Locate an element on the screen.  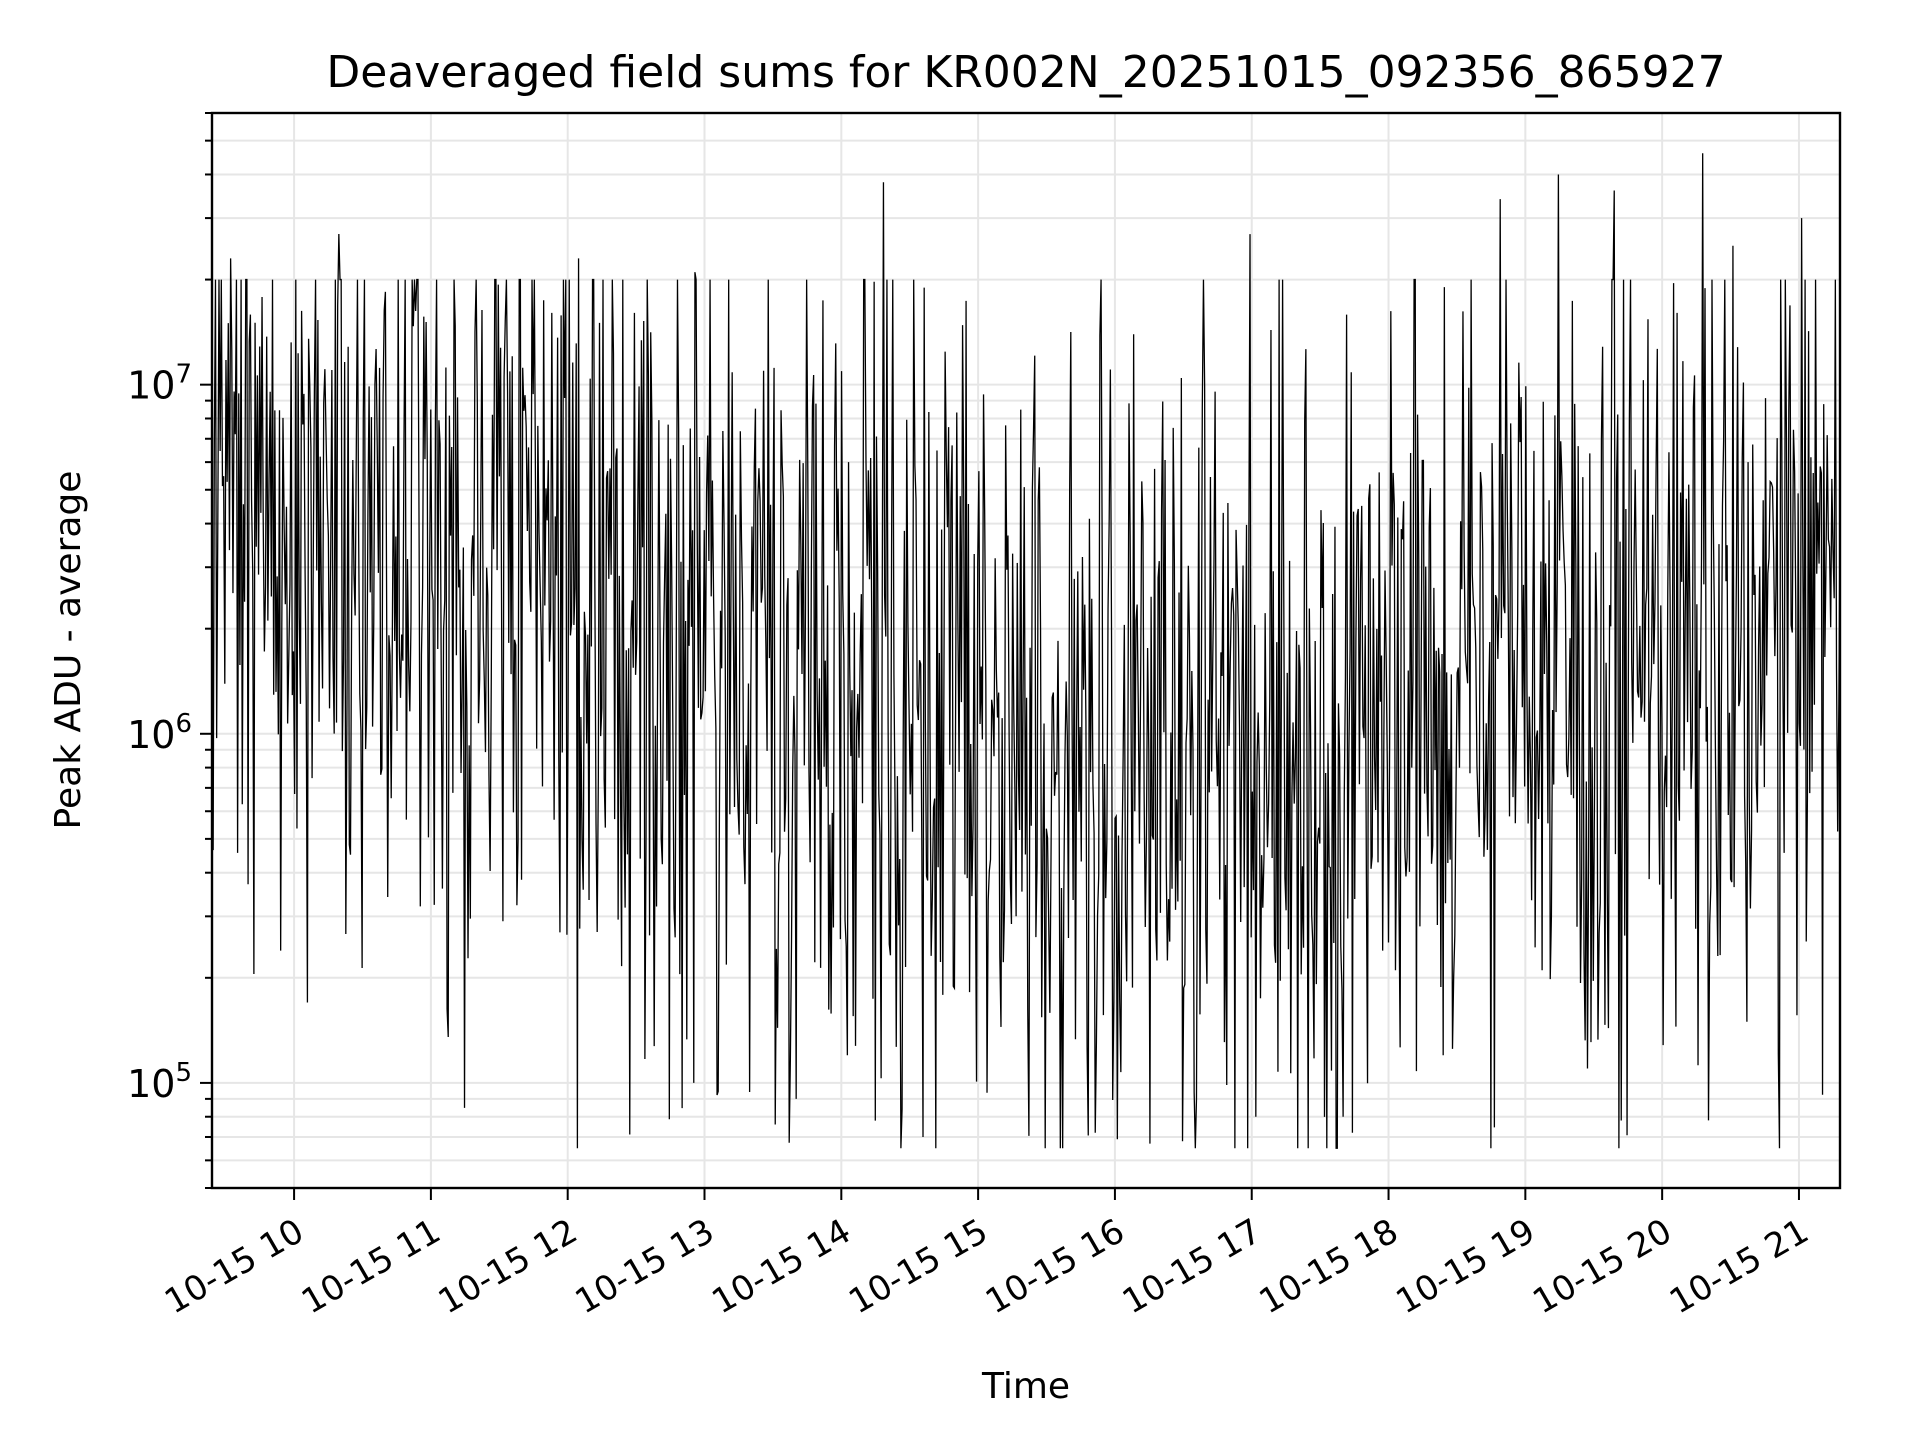
y-tick-label: 10⁵ is located at coordinates (159, 1082).